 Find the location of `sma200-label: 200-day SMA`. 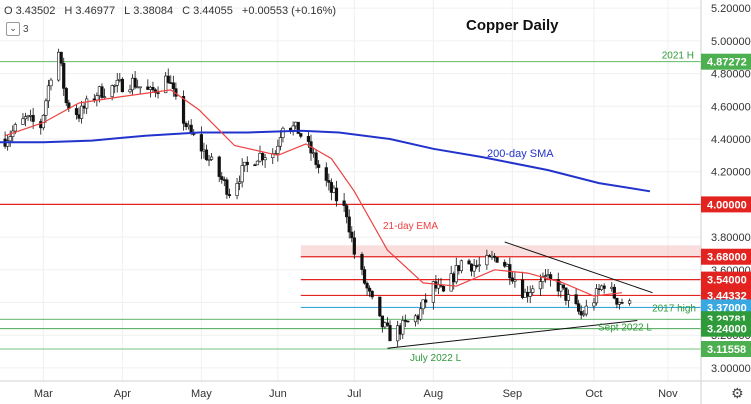

sma200-label: 200-day SMA is located at coordinates (520, 154).